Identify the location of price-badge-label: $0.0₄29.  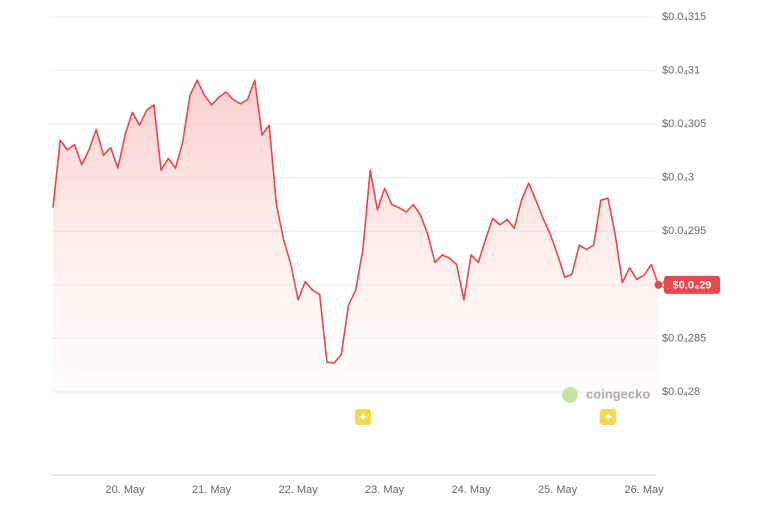
(692, 285).